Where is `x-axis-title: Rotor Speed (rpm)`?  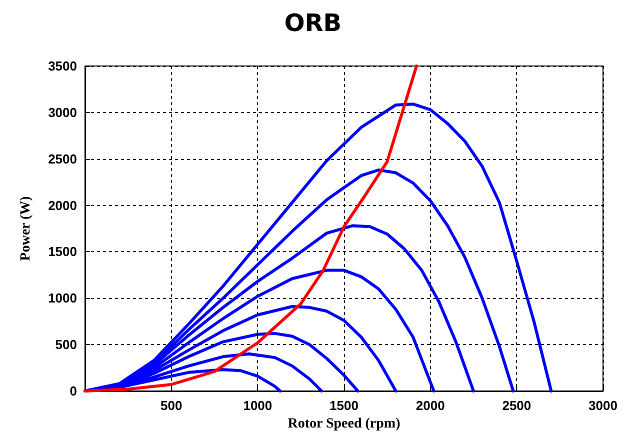
x-axis-title: Rotor Speed (rpm) is located at coordinates (344, 424).